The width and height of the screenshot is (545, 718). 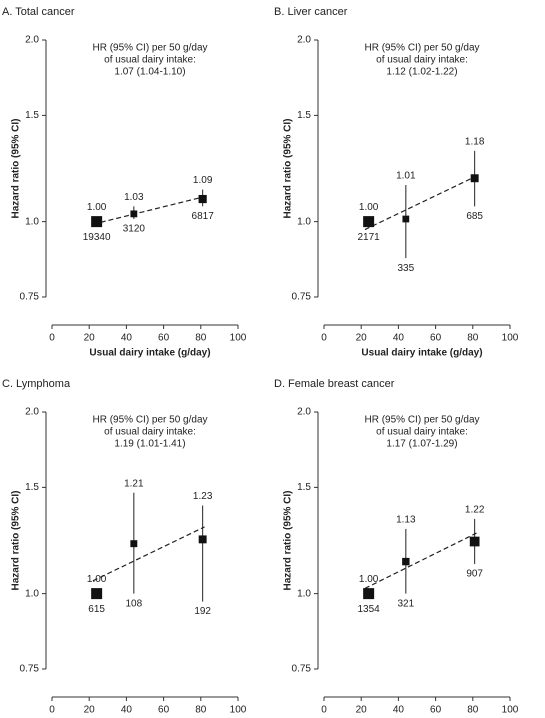 What do you see at coordinates (421, 444) in the screenshot?
I see `annotation: 1.17 (1.07-1.29)` at bounding box center [421, 444].